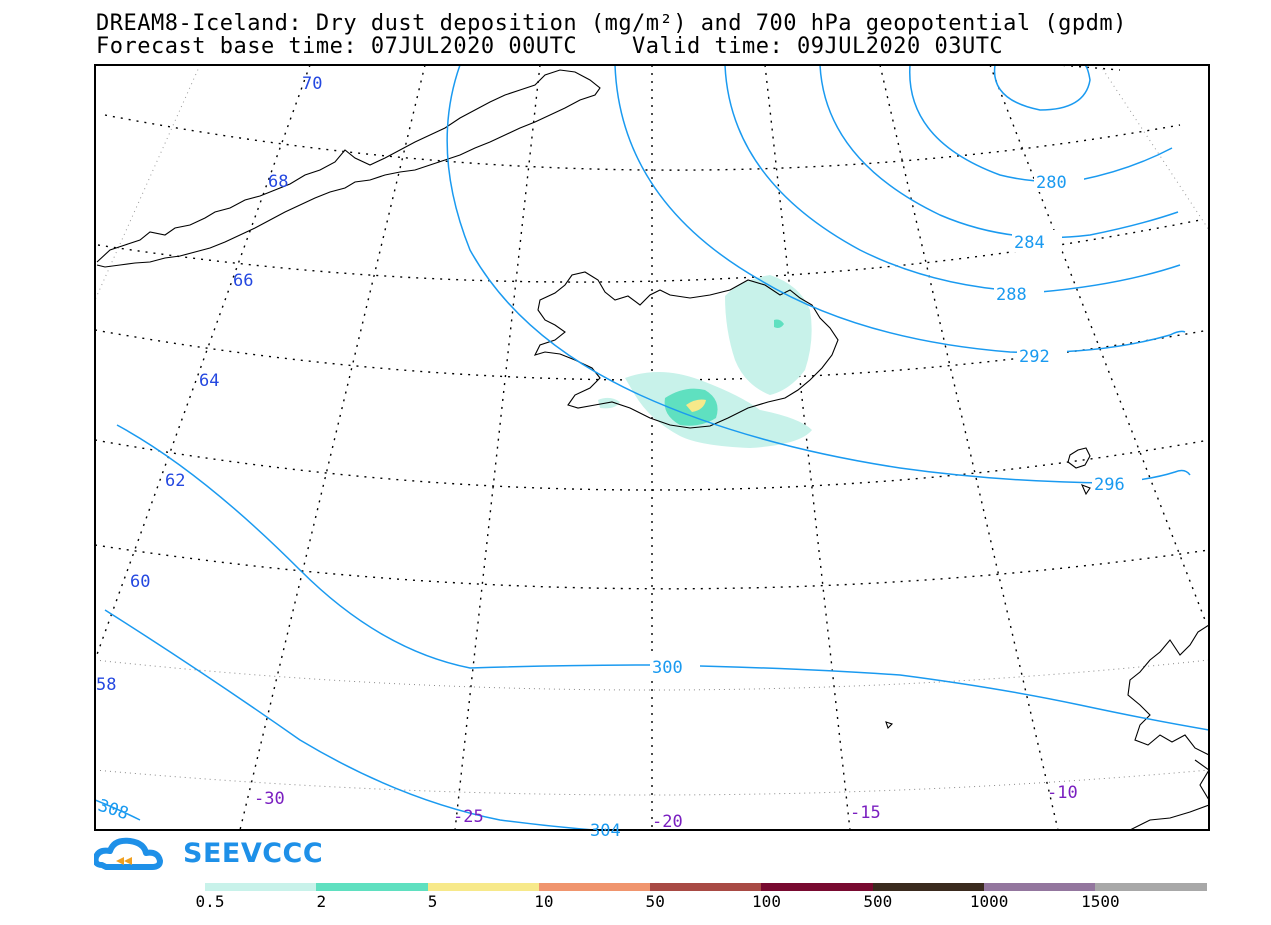 This screenshot has width=1271, height=925. What do you see at coordinates (1100, 901) in the screenshot?
I see `colorbar-label: 1500` at bounding box center [1100, 901].